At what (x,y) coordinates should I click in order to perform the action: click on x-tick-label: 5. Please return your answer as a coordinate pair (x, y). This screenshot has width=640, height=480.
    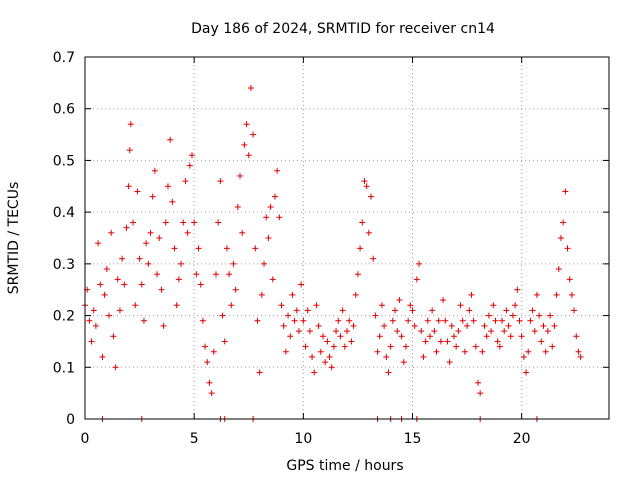
    Looking at the image, I should click on (194, 439).